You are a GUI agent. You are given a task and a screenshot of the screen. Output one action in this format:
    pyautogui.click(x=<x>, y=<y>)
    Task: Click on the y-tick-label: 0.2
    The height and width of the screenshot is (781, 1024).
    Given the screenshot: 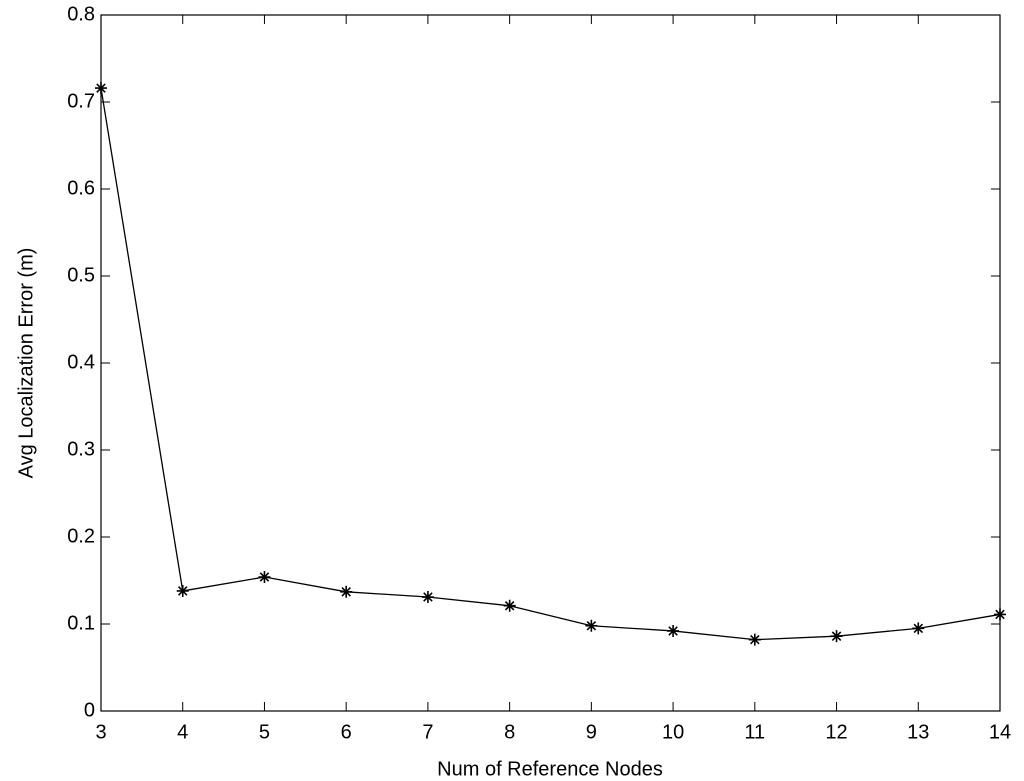 What is the action you would take?
    pyautogui.click(x=81, y=536)
    